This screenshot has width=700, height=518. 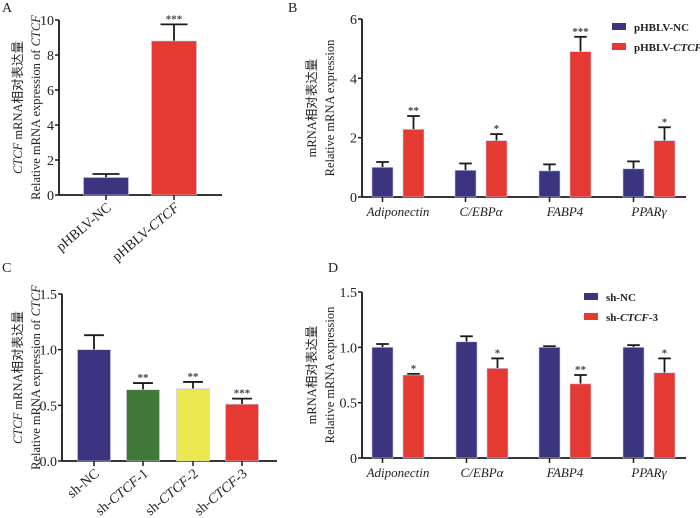 I want to click on x-tick-label: pHBLV-NC, so click(x=84, y=228).